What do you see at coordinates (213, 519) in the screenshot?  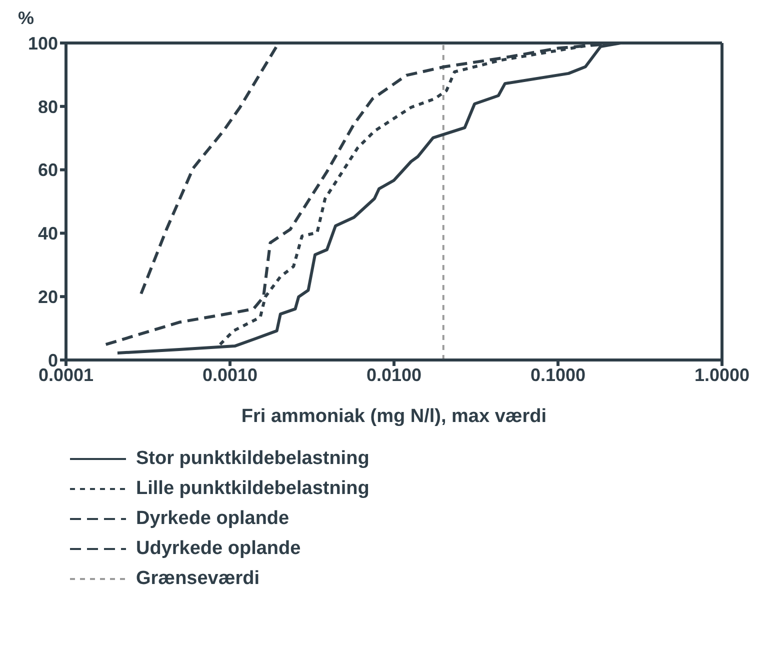 I see `legend-label: Dyrkede oplande` at bounding box center [213, 519].